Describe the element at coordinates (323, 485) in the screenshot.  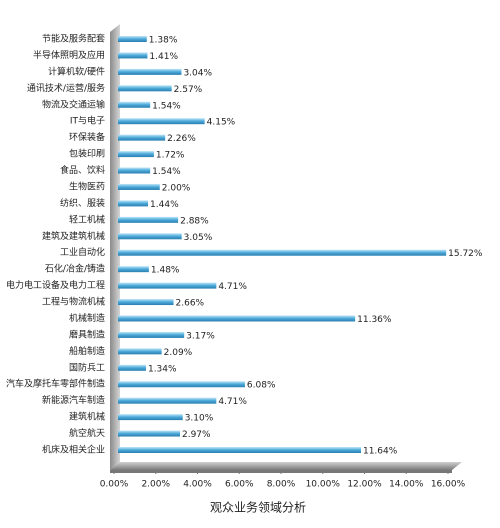
I see `x-tick-label: 10.00%` at that location.